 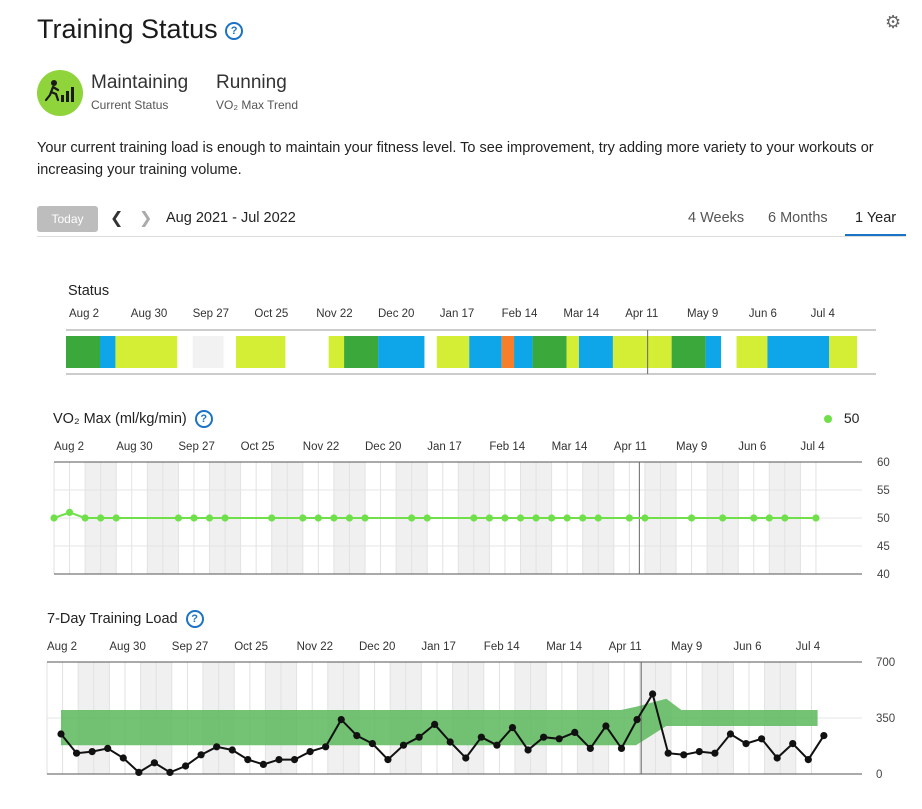 I want to click on status-month-label: Jan 17, so click(x=457, y=314).